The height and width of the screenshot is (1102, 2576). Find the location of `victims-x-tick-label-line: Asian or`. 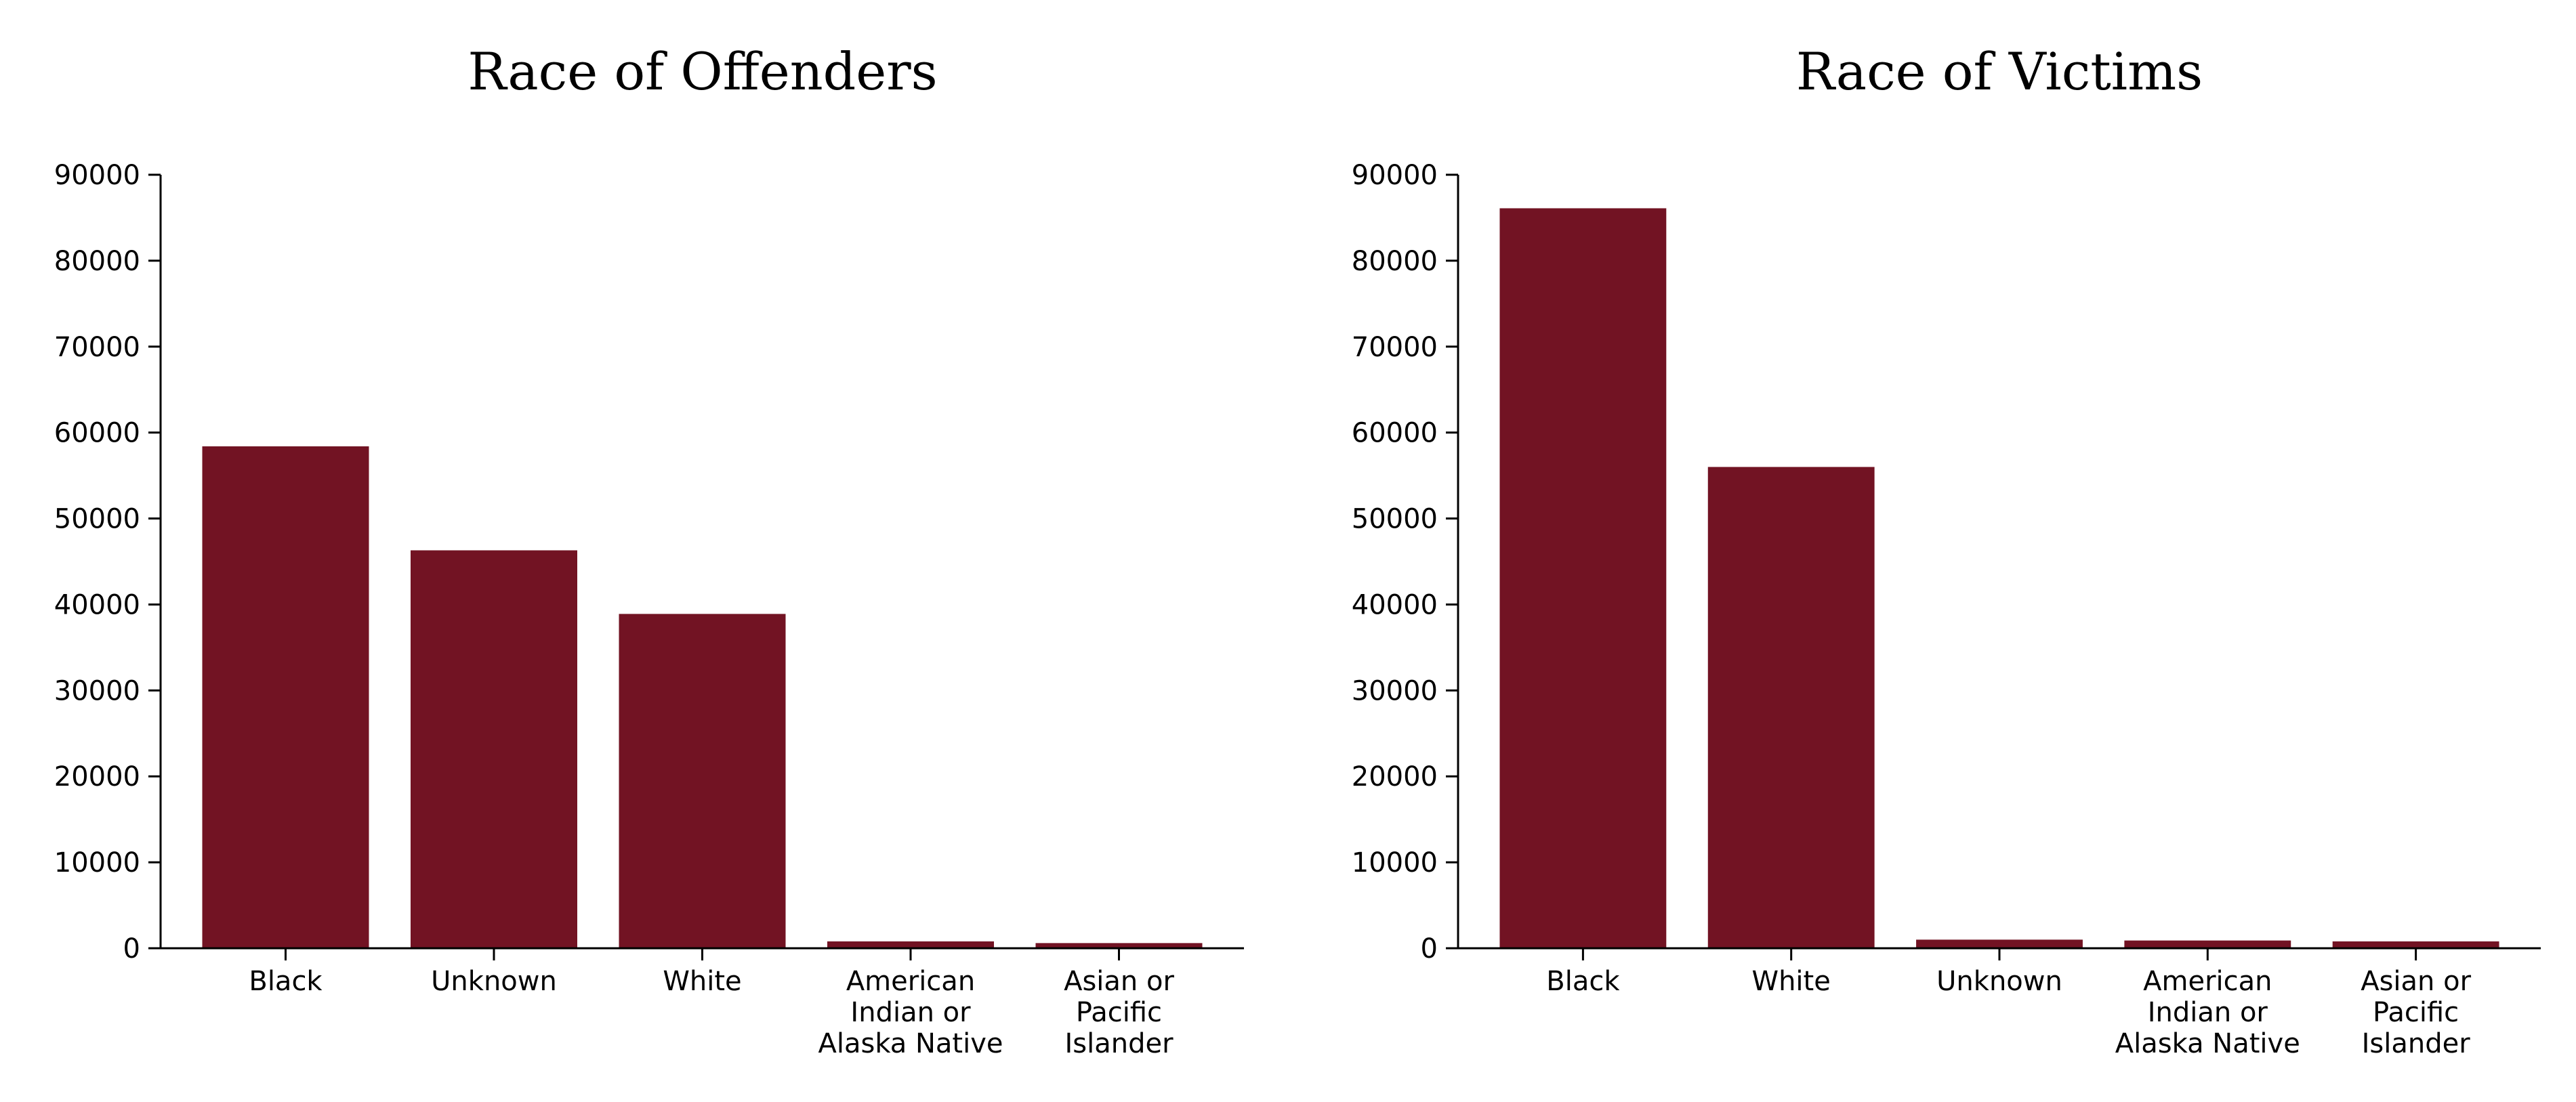

victims-x-tick-label-line: Asian or is located at coordinates (2416, 981).